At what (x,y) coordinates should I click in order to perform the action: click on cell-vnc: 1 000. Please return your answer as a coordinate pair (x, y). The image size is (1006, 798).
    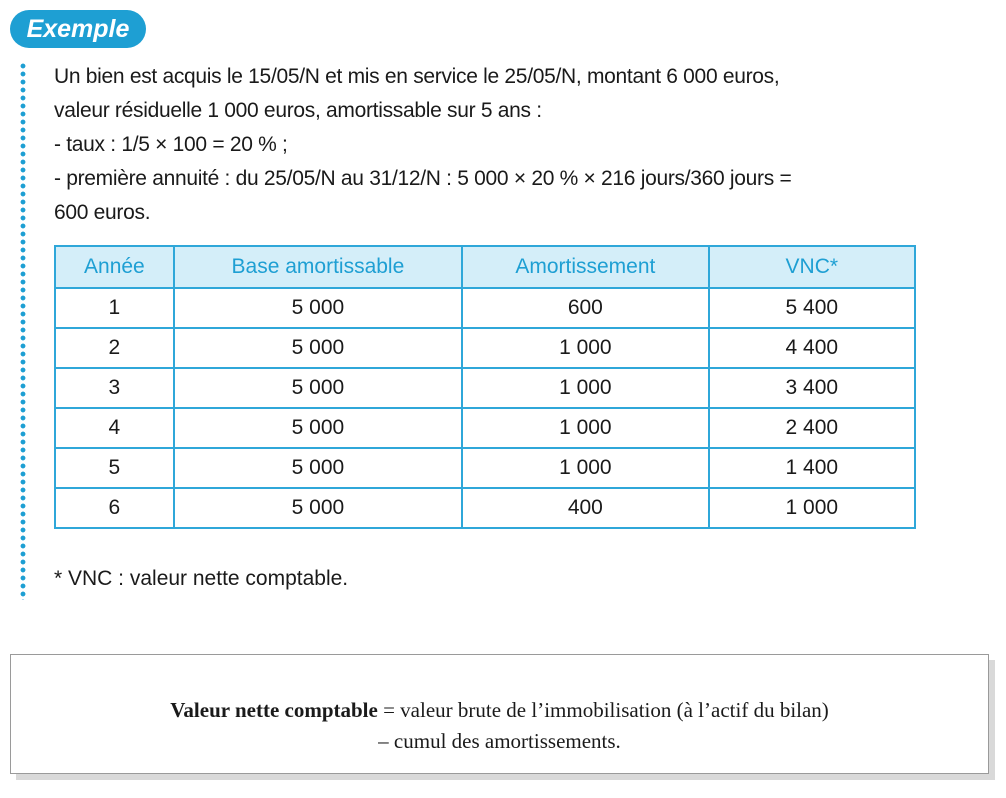
    Looking at the image, I should click on (812, 508).